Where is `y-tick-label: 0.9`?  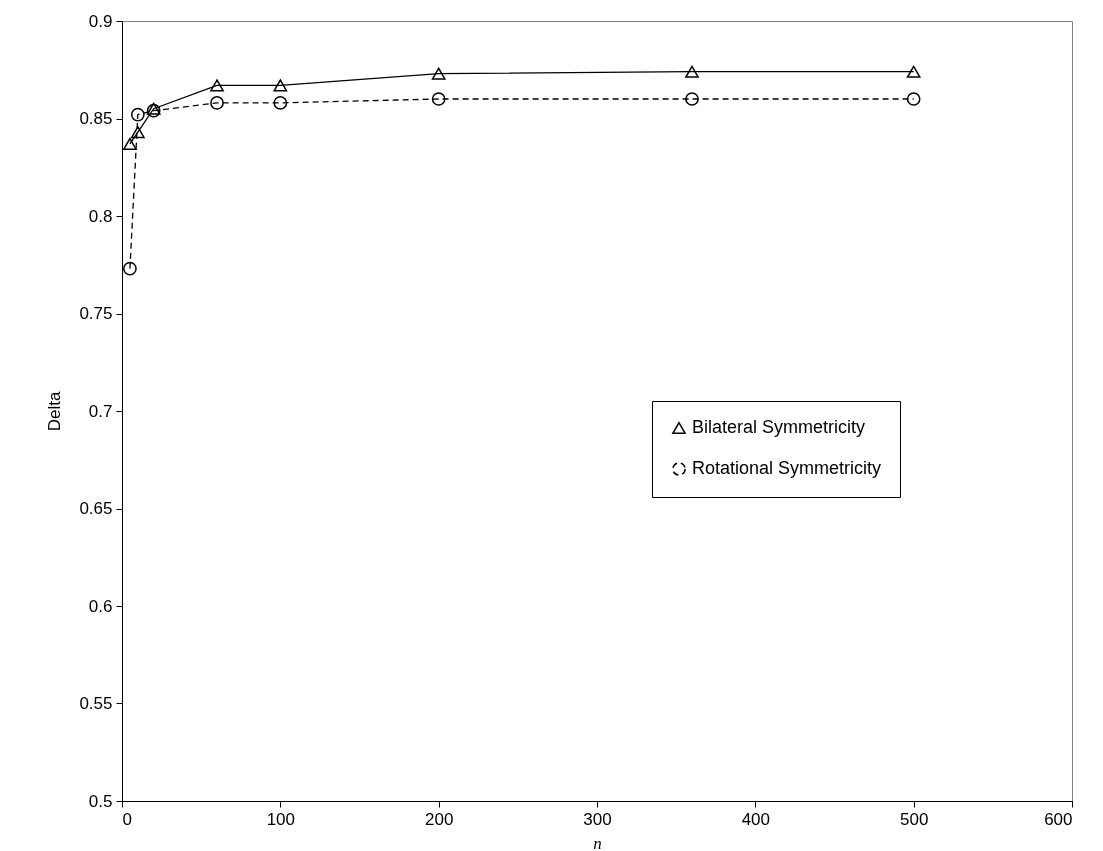
y-tick-label: 0.9 is located at coordinates (100, 21).